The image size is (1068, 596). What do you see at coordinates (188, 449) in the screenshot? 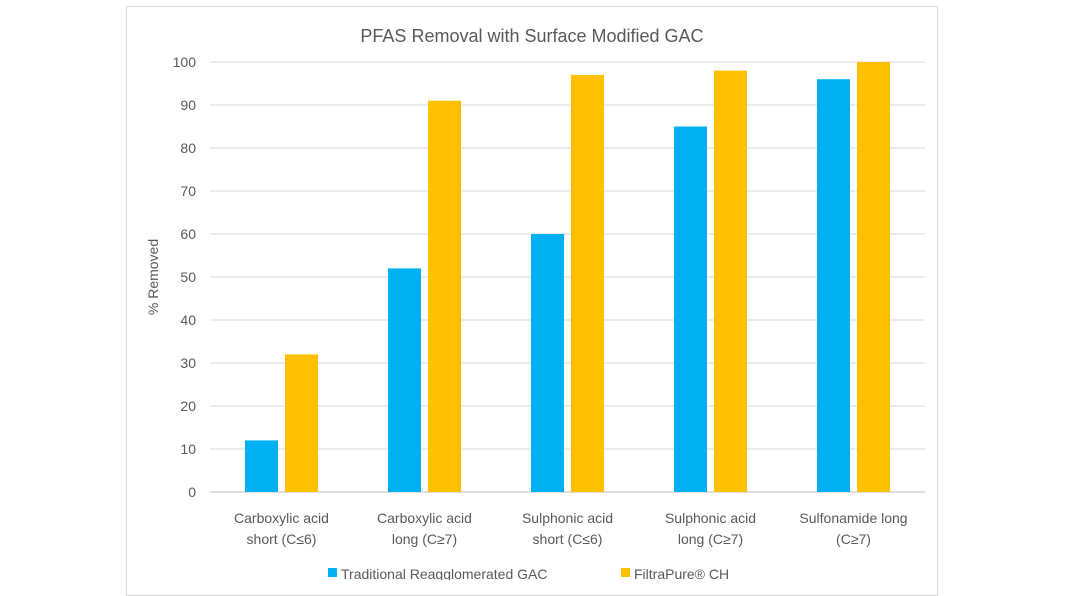
I see `y-tick-label: 10` at bounding box center [188, 449].